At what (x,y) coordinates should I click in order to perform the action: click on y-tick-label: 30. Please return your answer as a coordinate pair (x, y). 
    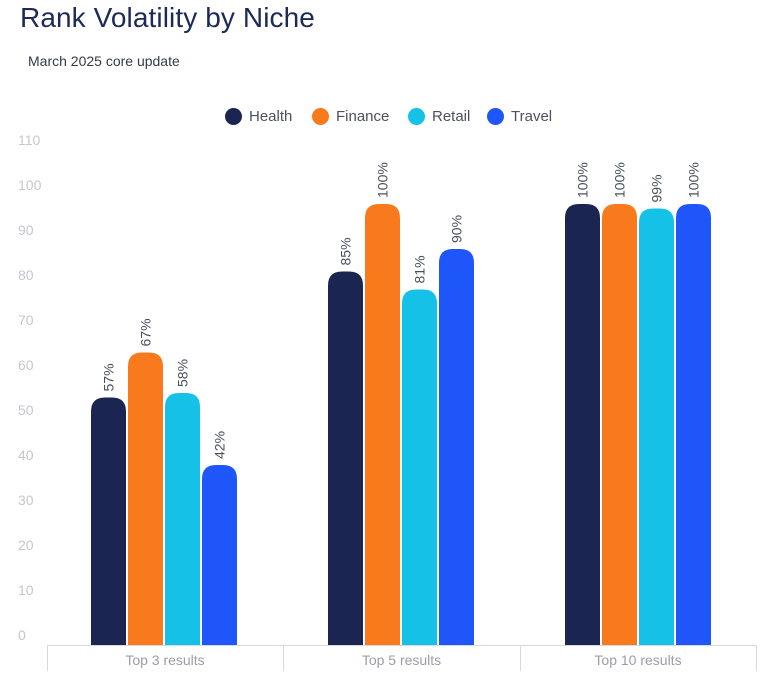
    Looking at the image, I should click on (26, 500).